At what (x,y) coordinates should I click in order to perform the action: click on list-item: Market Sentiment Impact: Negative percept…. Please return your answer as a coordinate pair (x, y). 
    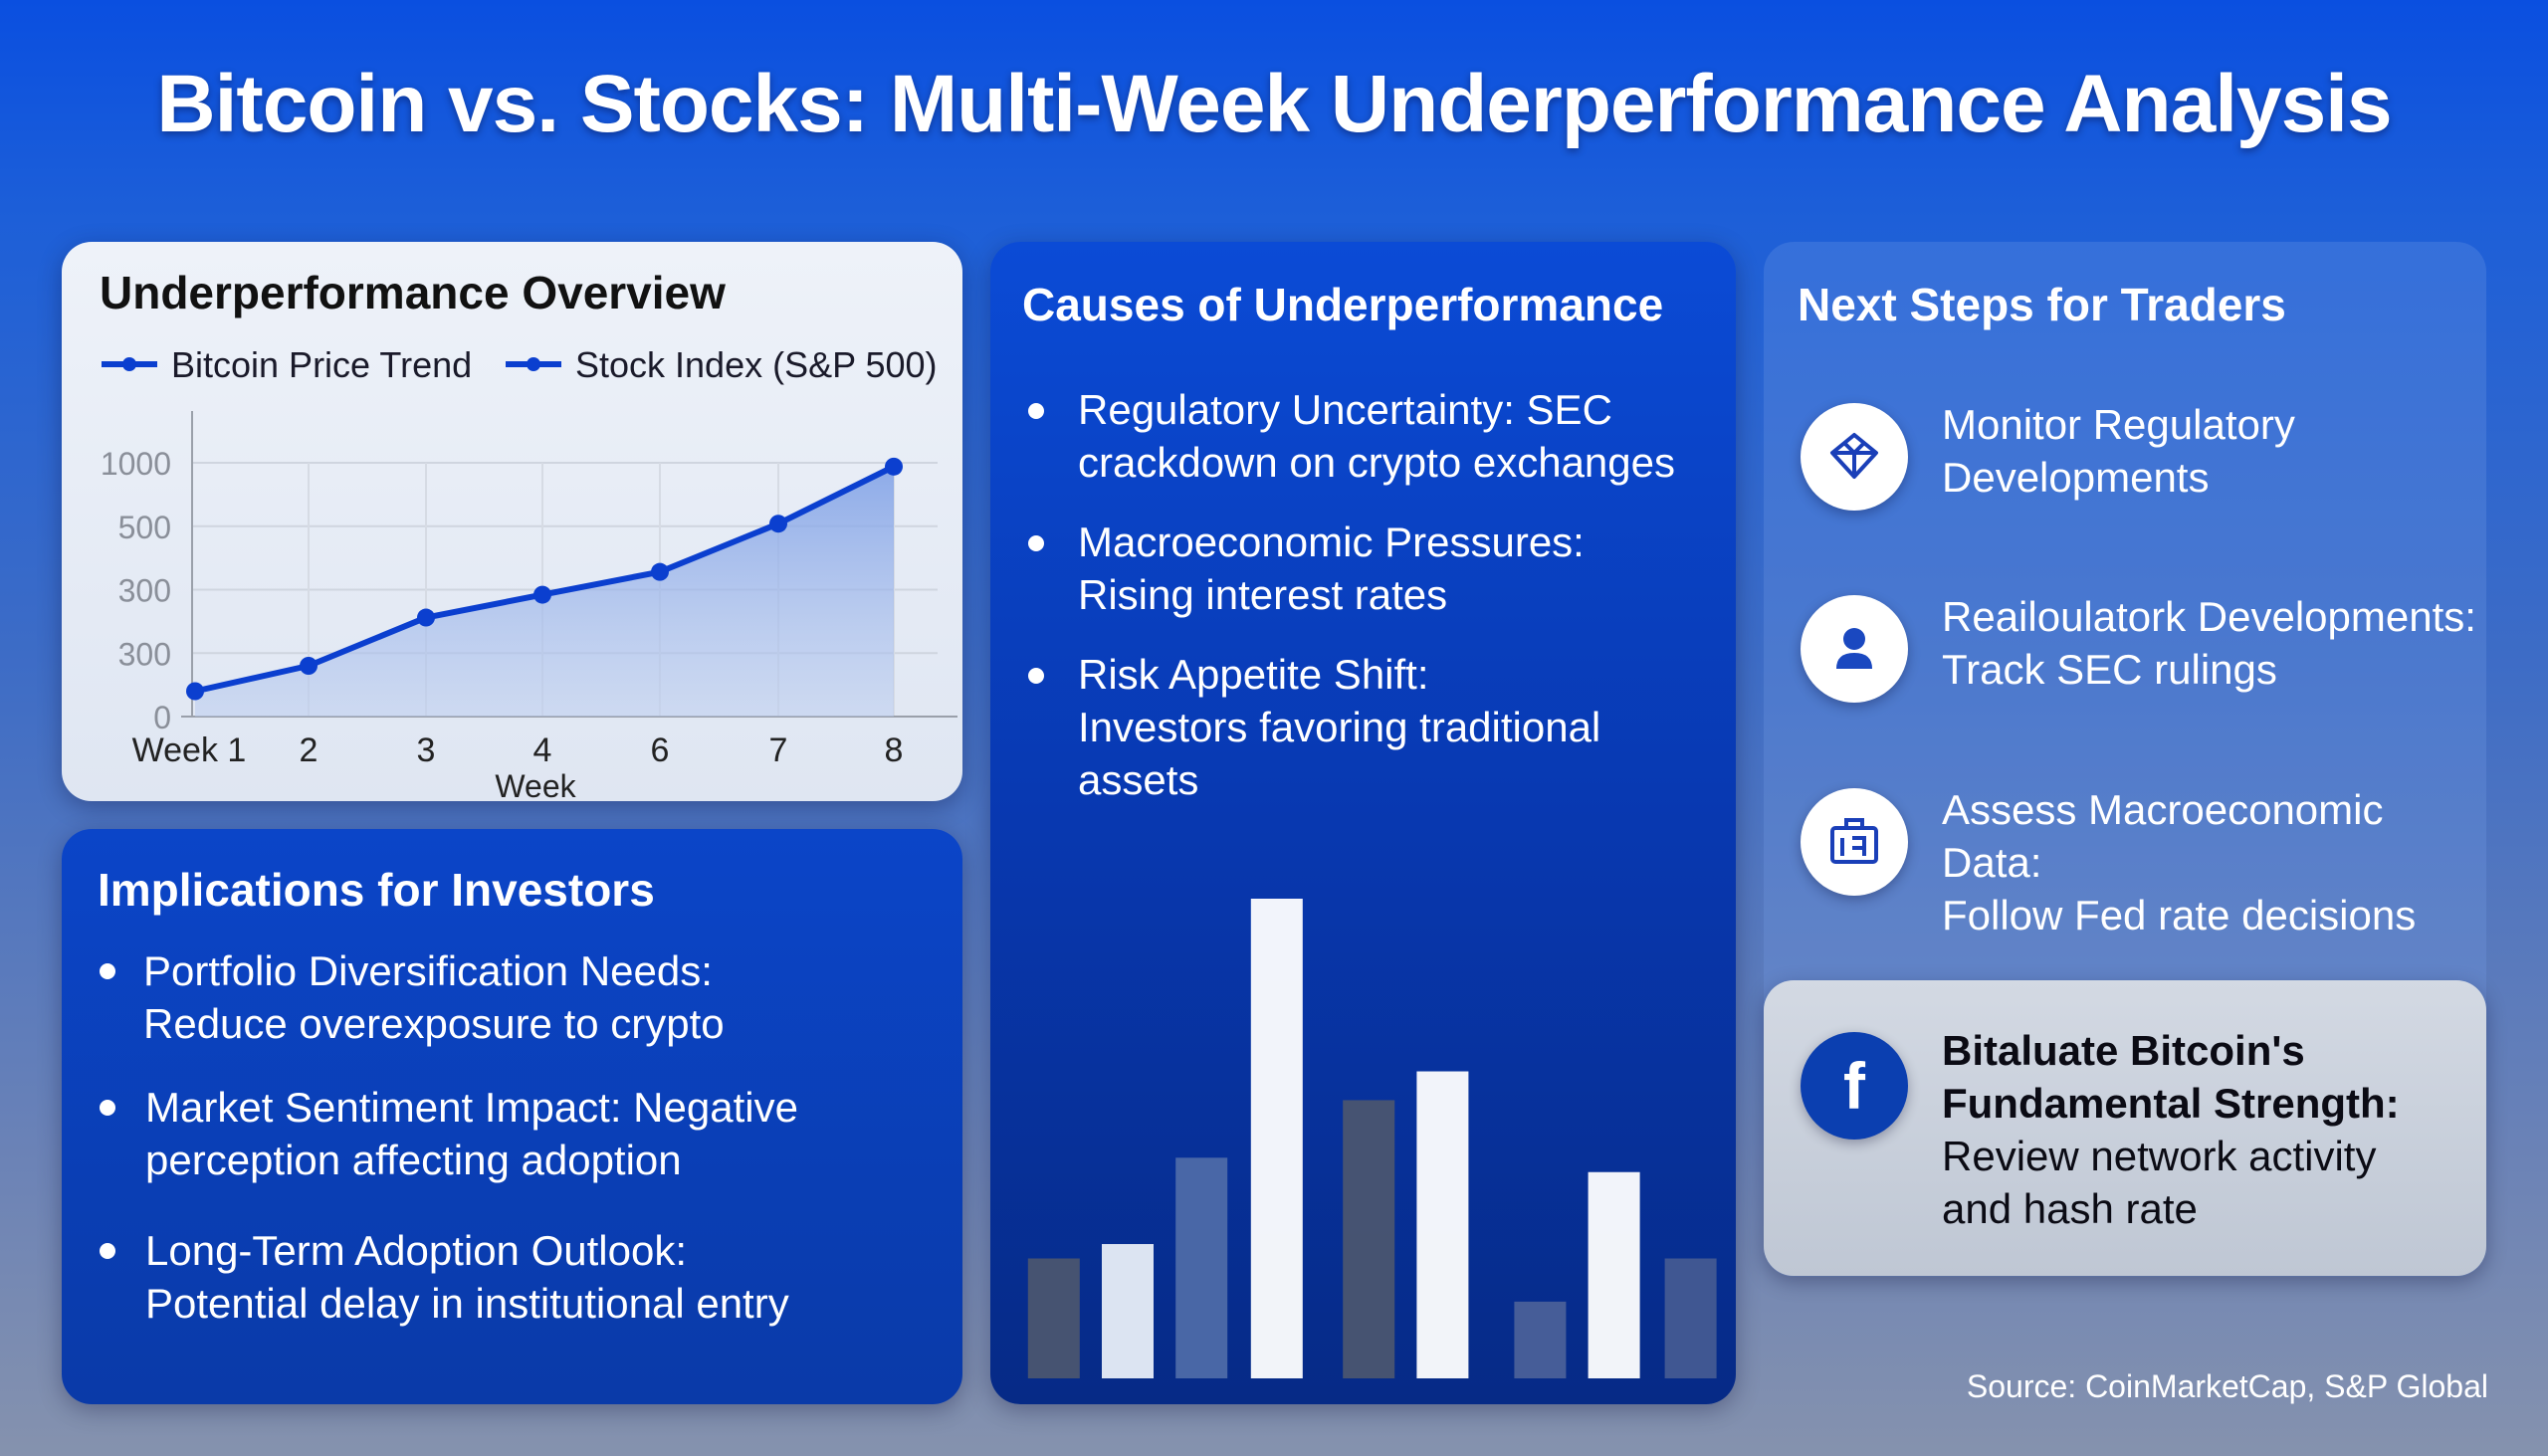
    Looking at the image, I should click on (471, 1133).